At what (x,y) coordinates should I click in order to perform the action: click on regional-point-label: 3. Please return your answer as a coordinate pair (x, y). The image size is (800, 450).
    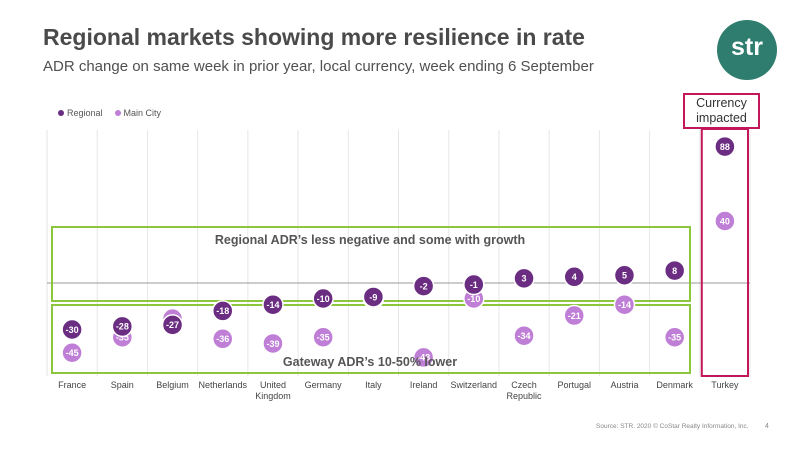
    Looking at the image, I should click on (524, 279).